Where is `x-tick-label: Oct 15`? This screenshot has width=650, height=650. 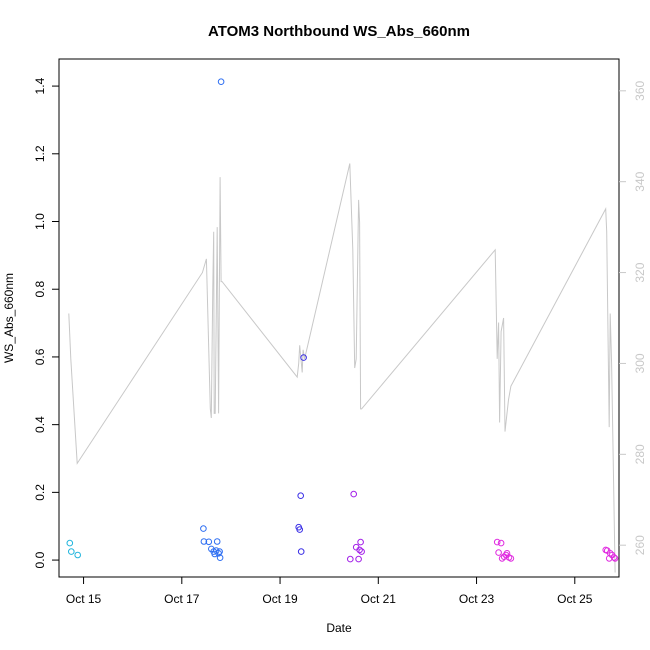
x-tick-label: Oct 15 is located at coordinates (84, 599).